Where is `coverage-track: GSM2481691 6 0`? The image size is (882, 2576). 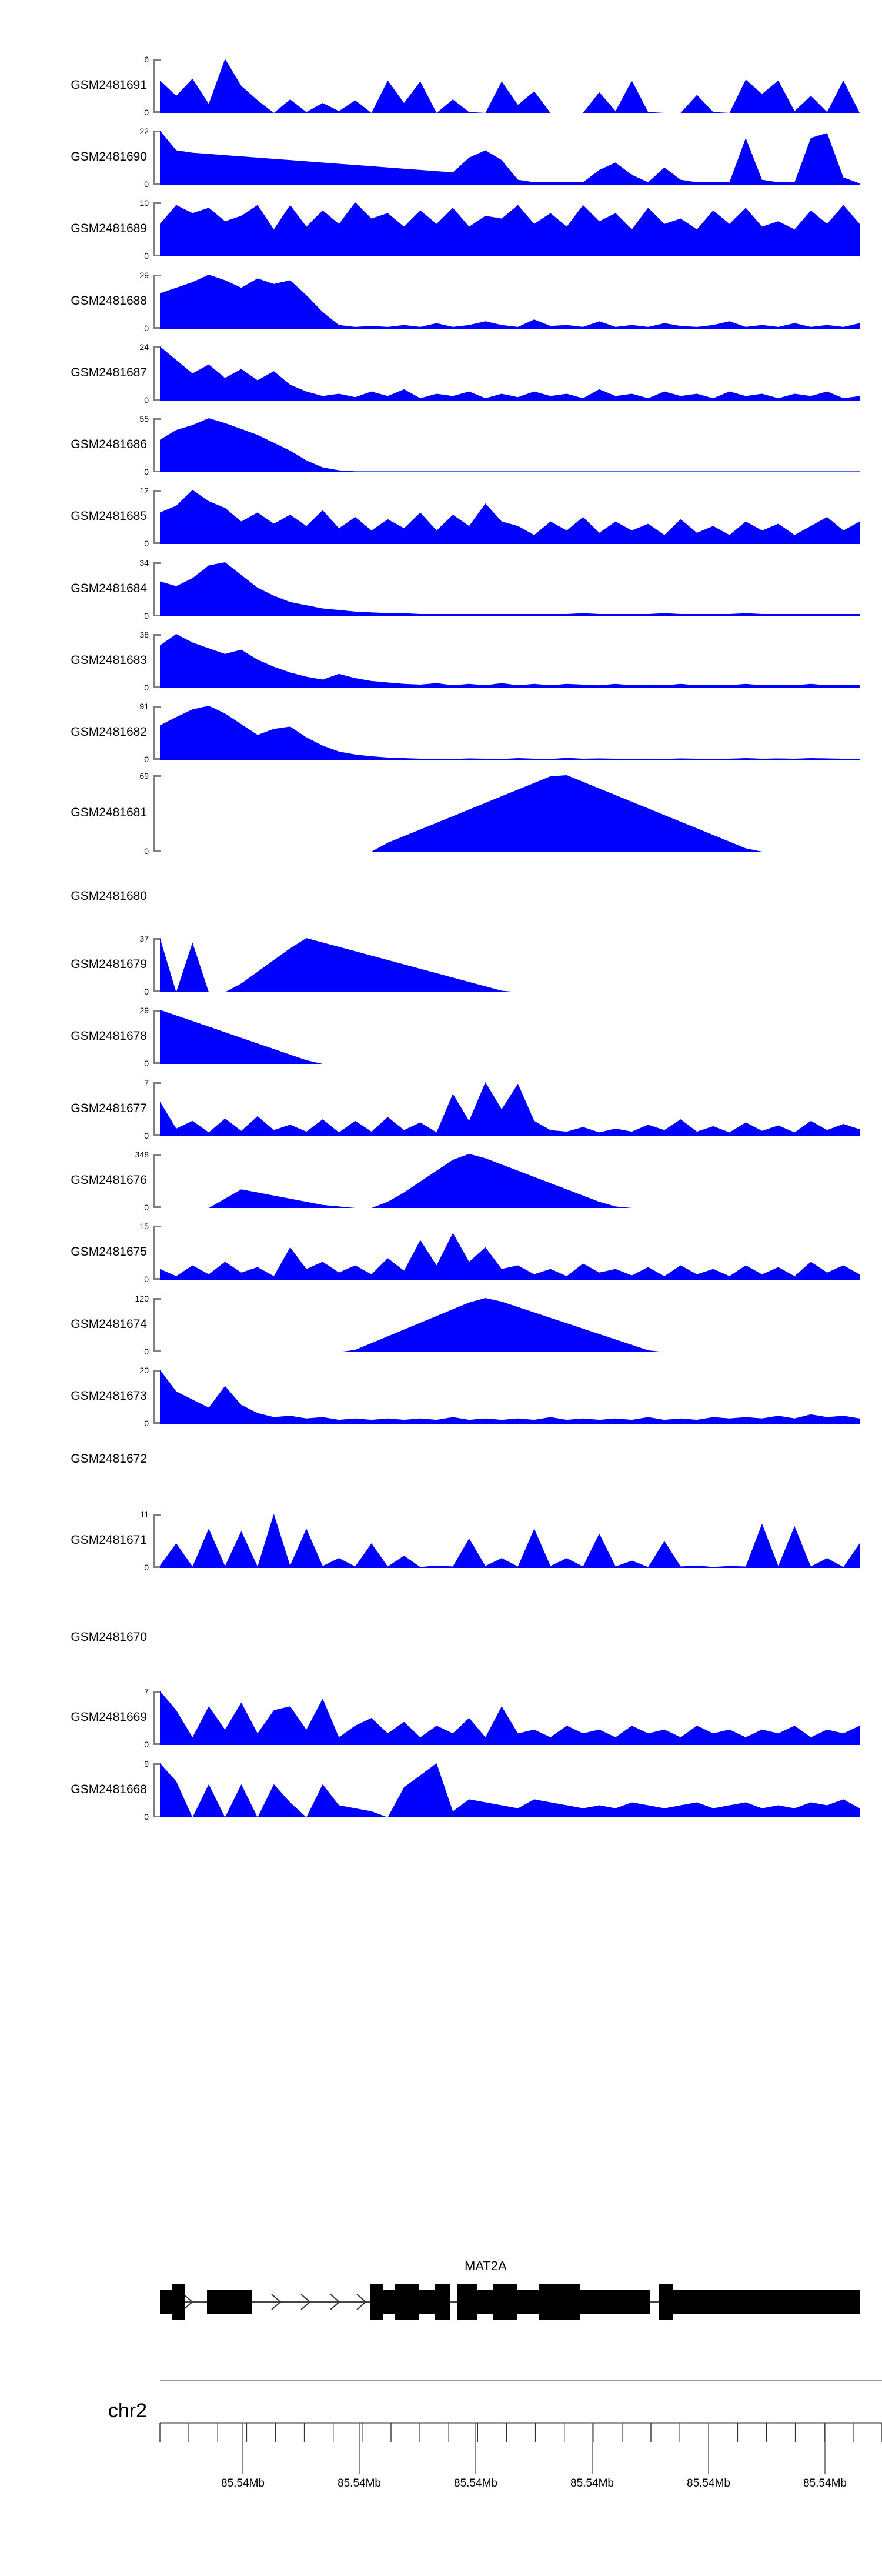 coverage-track: GSM2481691 6 0 is located at coordinates (441, 85).